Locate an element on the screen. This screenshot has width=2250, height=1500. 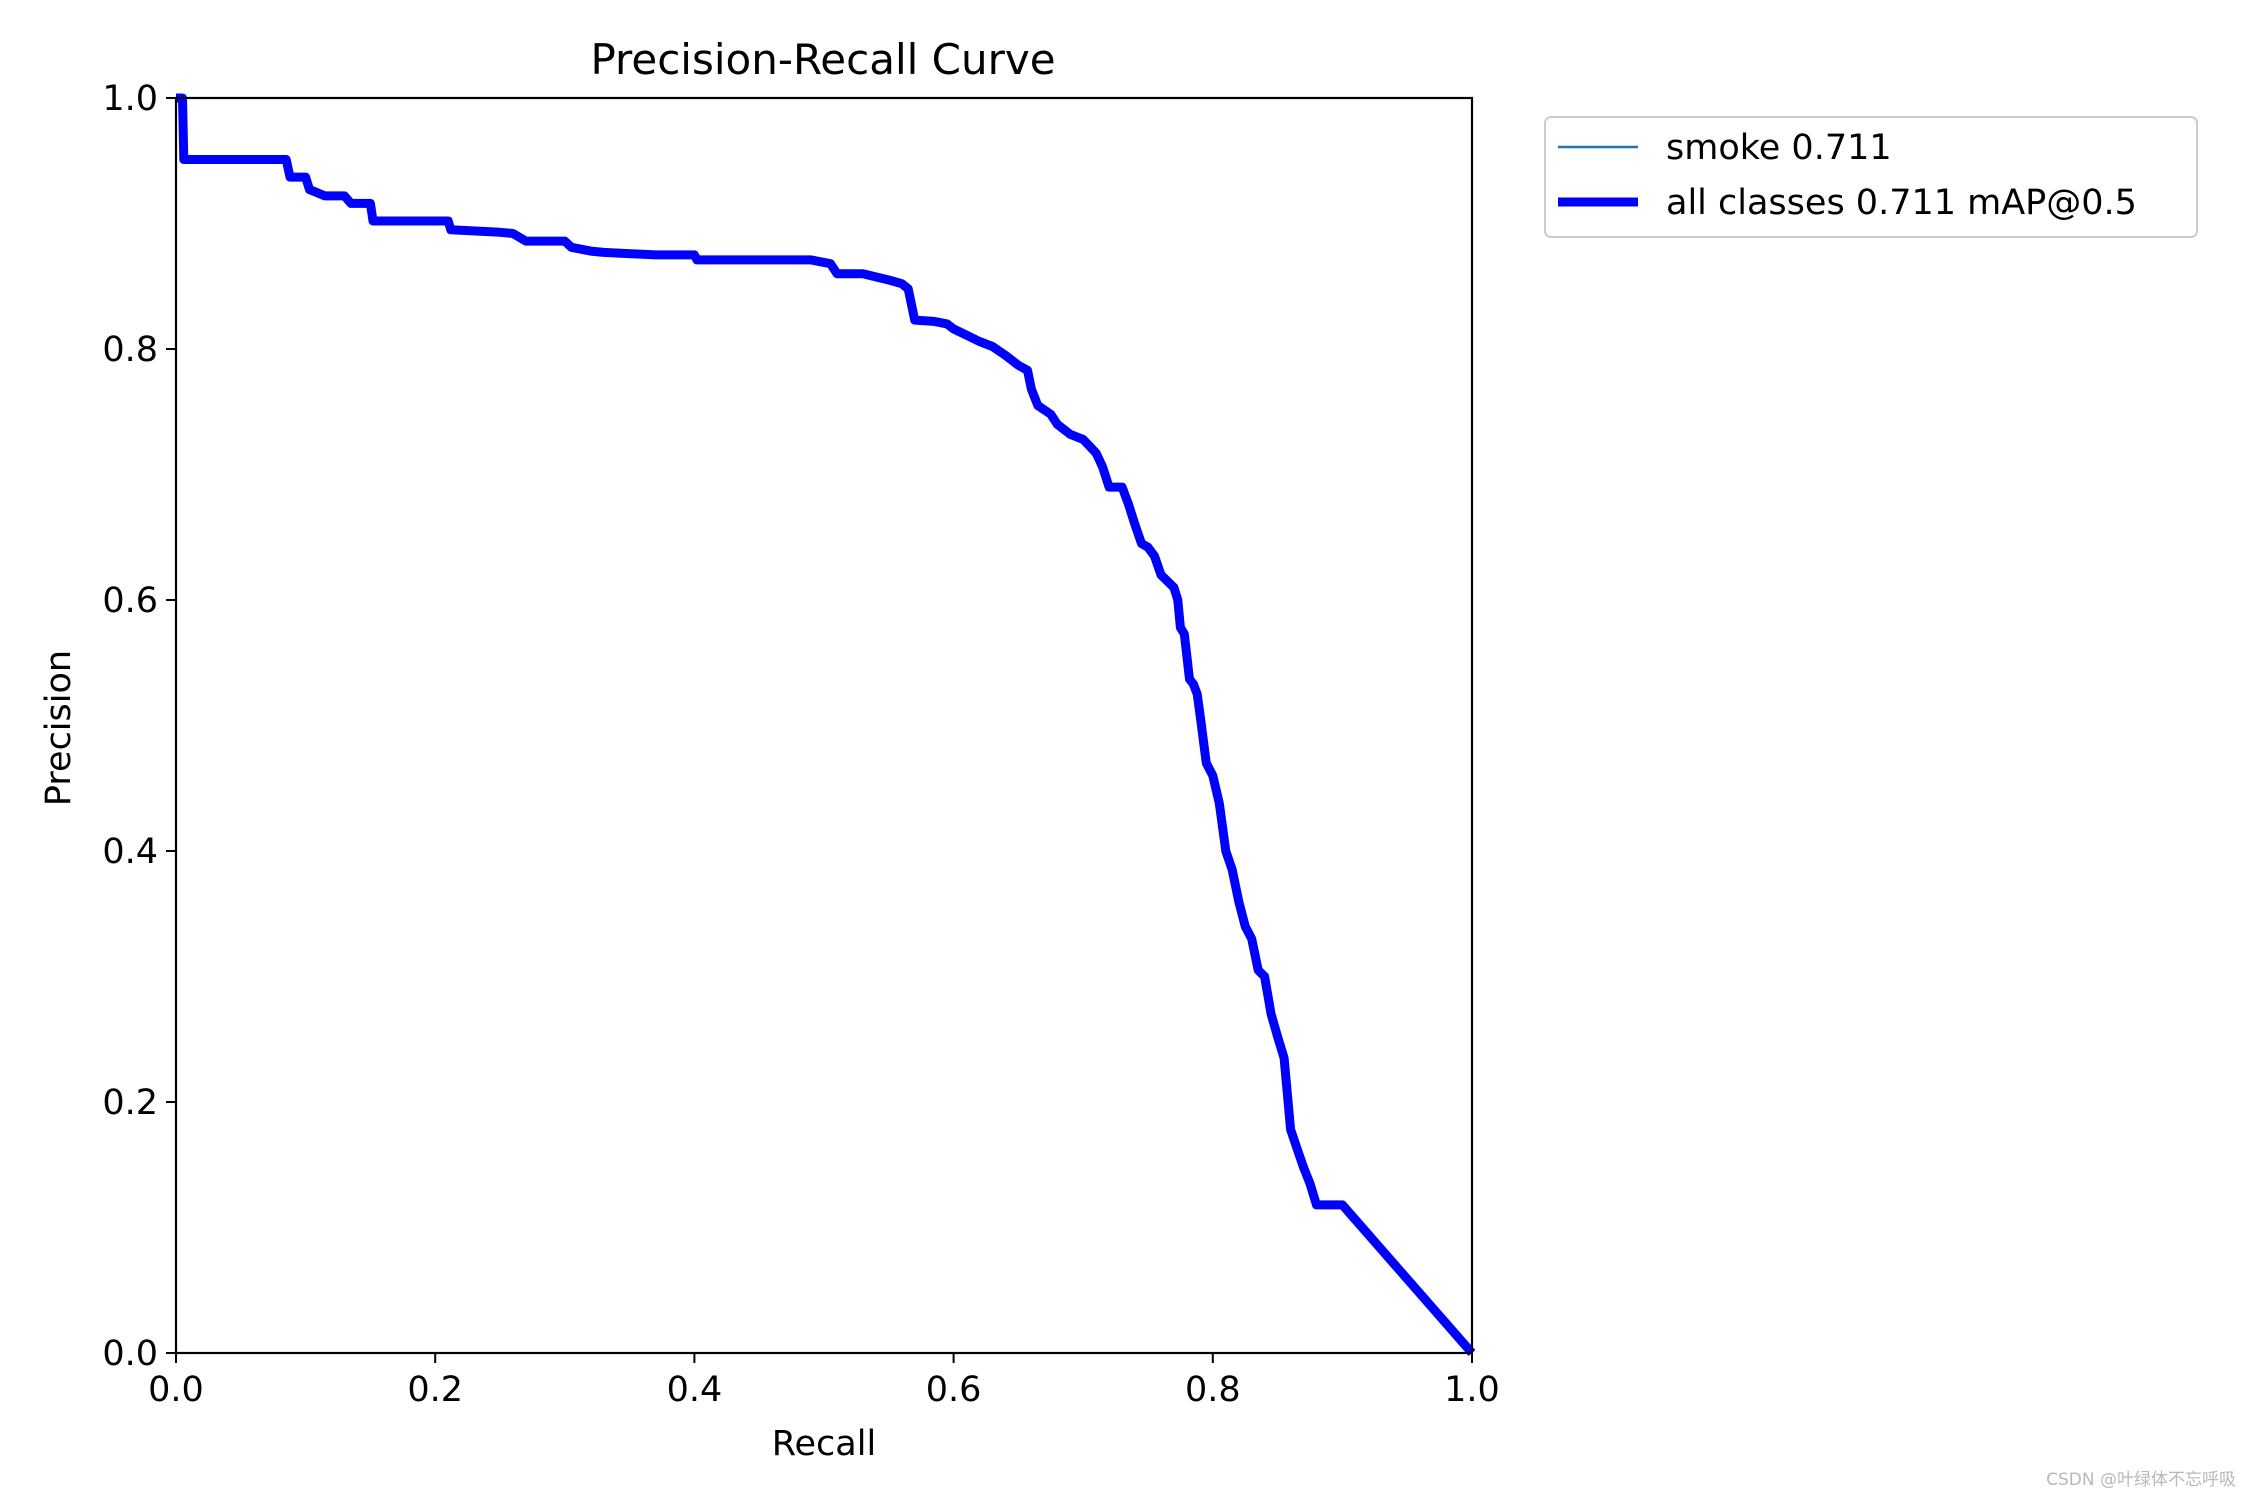
legend-box is located at coordinates (1871, 177).